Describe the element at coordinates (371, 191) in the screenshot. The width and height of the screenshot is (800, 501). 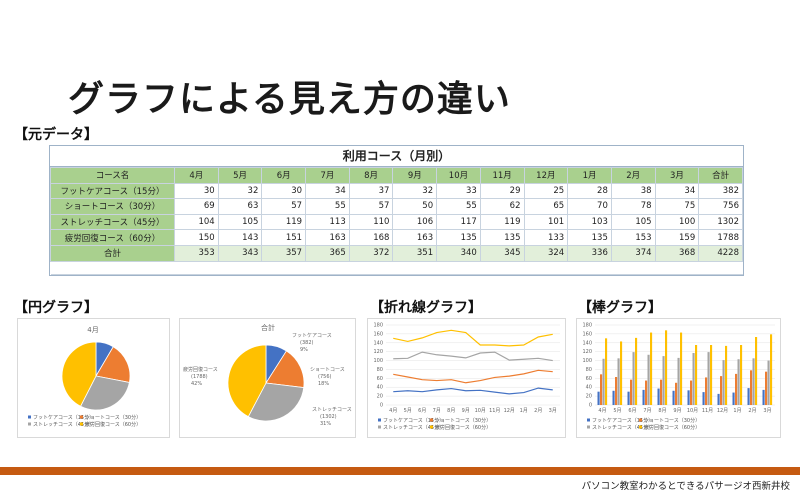
I see `table-cell: 37` at that location.